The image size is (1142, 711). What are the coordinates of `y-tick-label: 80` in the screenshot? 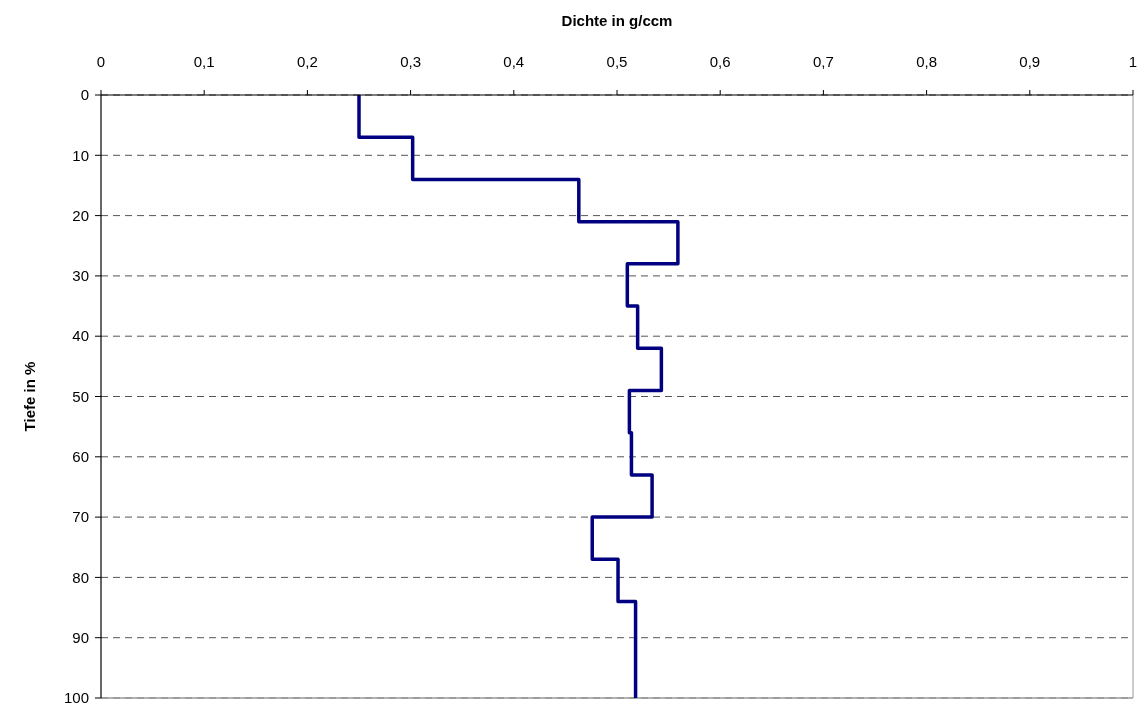 It's located at (80, 577).